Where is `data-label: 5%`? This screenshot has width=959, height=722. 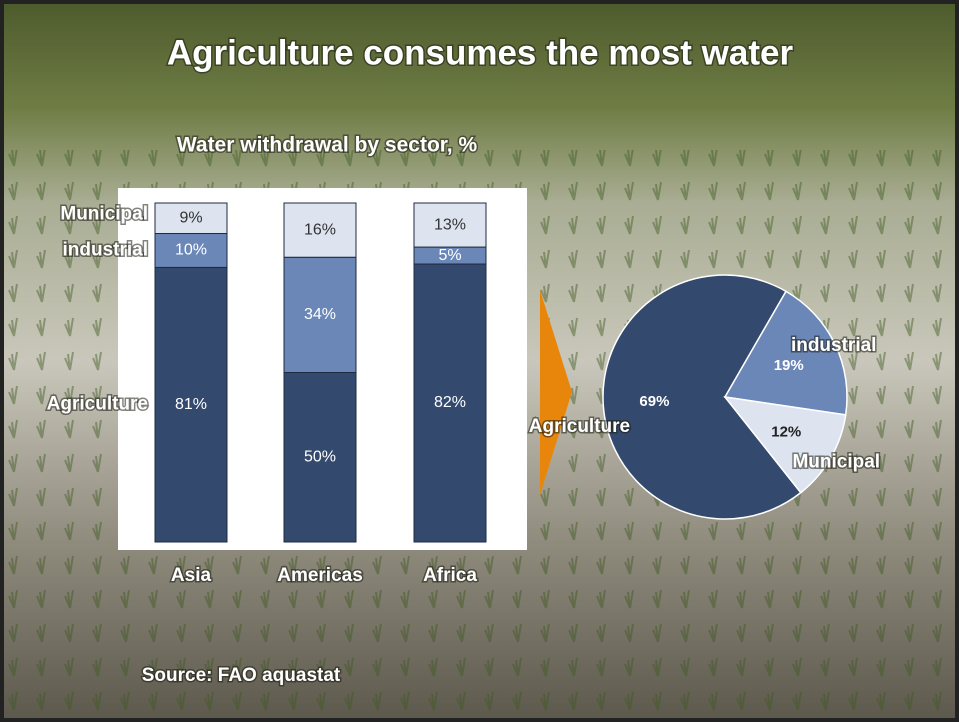
data-label: 5% is located at coordinates (449, 255).